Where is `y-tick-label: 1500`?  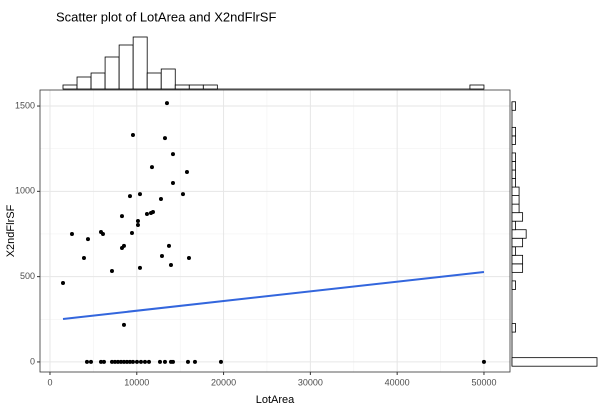
y-tick-label: 1500 is located at coordinates (25, 105).